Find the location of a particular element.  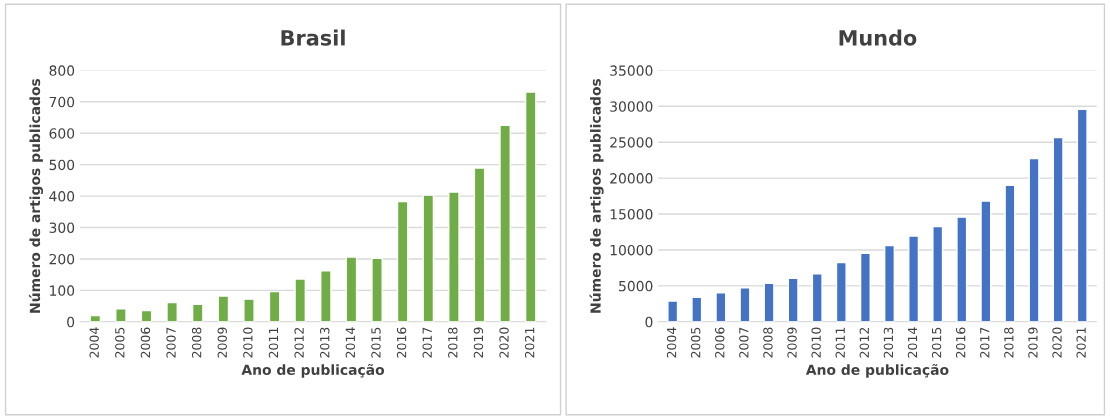

y-tick-label: 100 is located at coordinates (62, 290).